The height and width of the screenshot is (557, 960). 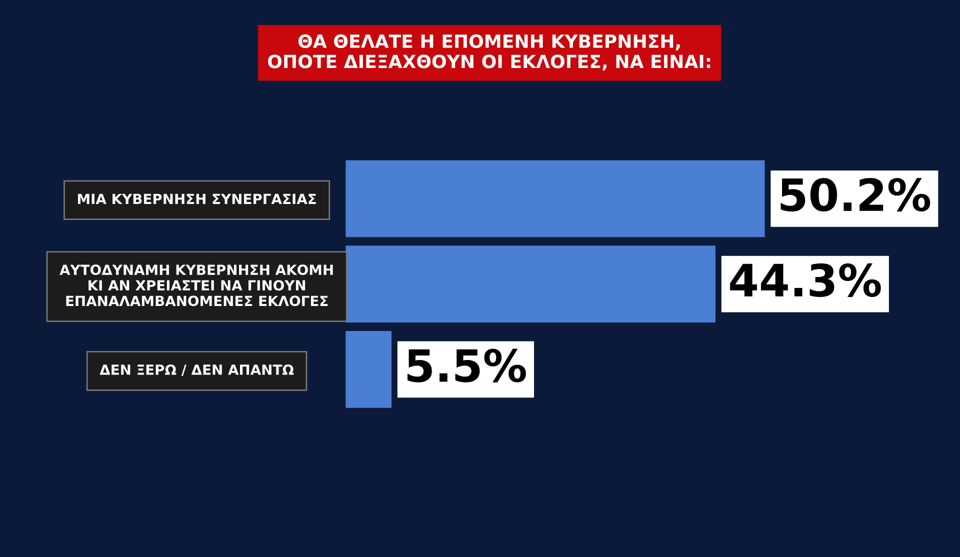 What do you see at coordinates (197, 370) in the screenshot?
I see `y-tick-label: ΔΕΝ ΞΕΡΩ / ΔΕΝ ΑΠΑΝΤΩ` at bounding box center [197, 370].